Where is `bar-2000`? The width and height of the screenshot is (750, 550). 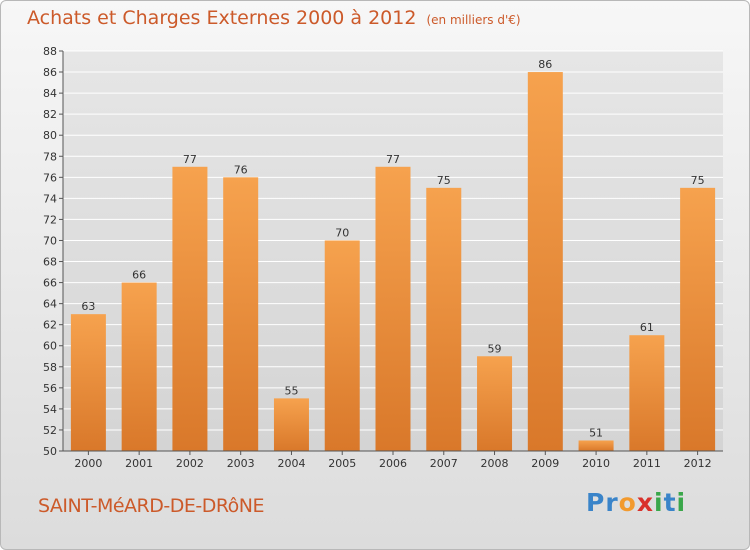 bar-2000 is located at coordinates (88, 382).